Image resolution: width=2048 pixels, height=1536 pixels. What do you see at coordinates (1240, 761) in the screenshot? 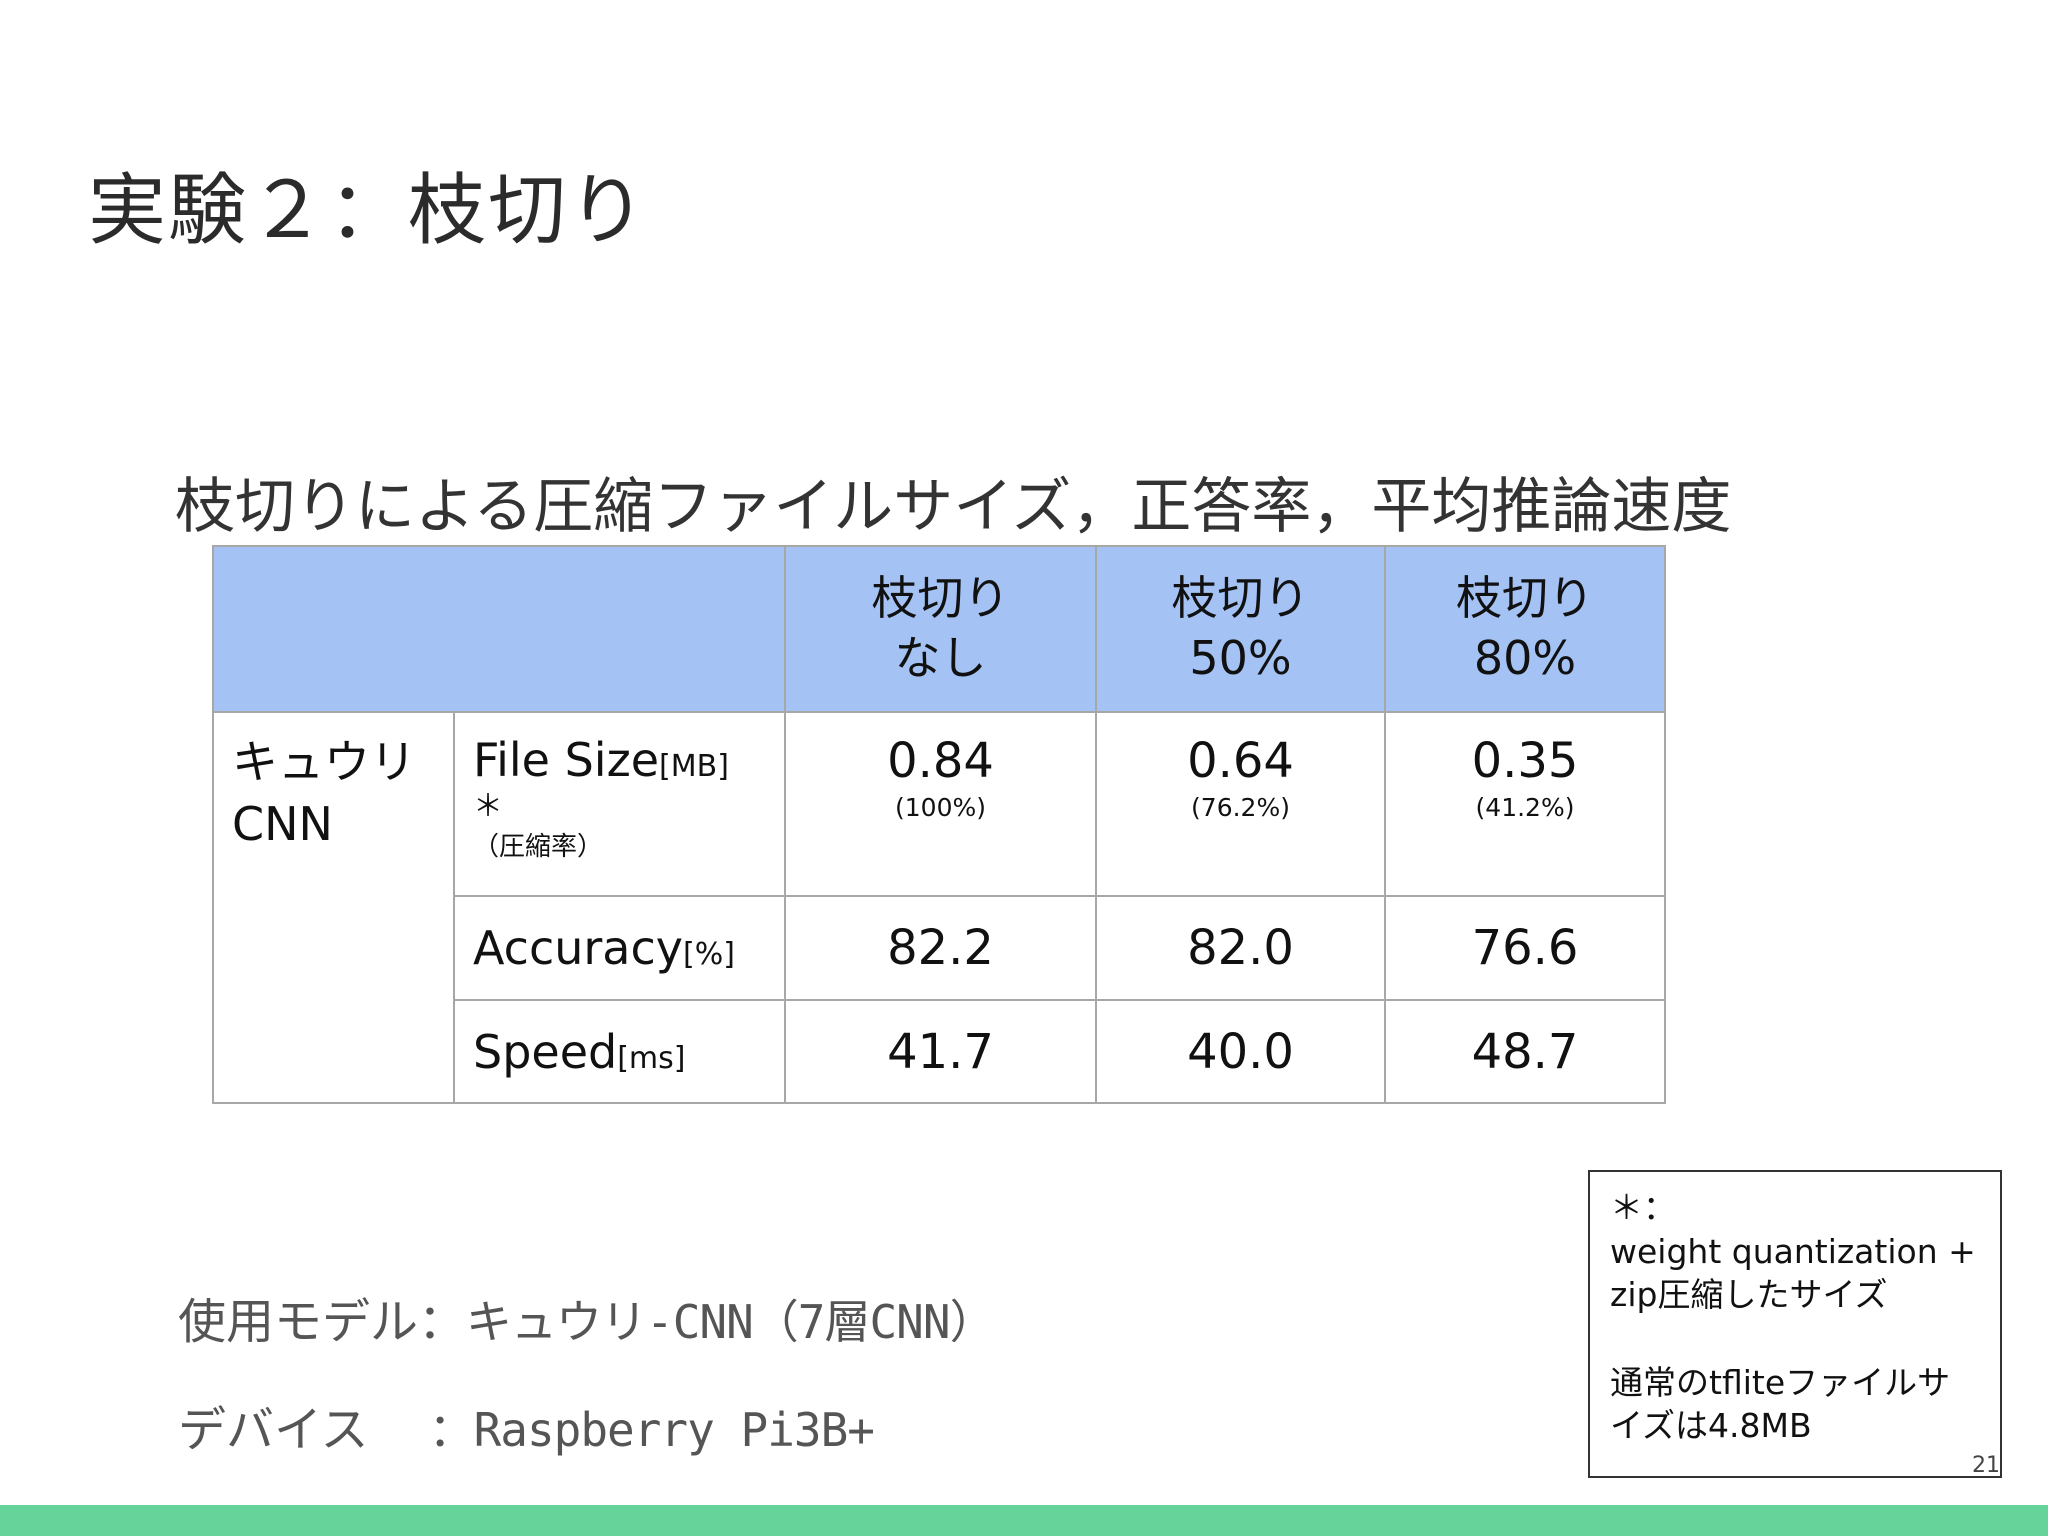
I see `file-size-value: 0.64` at bounding box center [1240, 761].